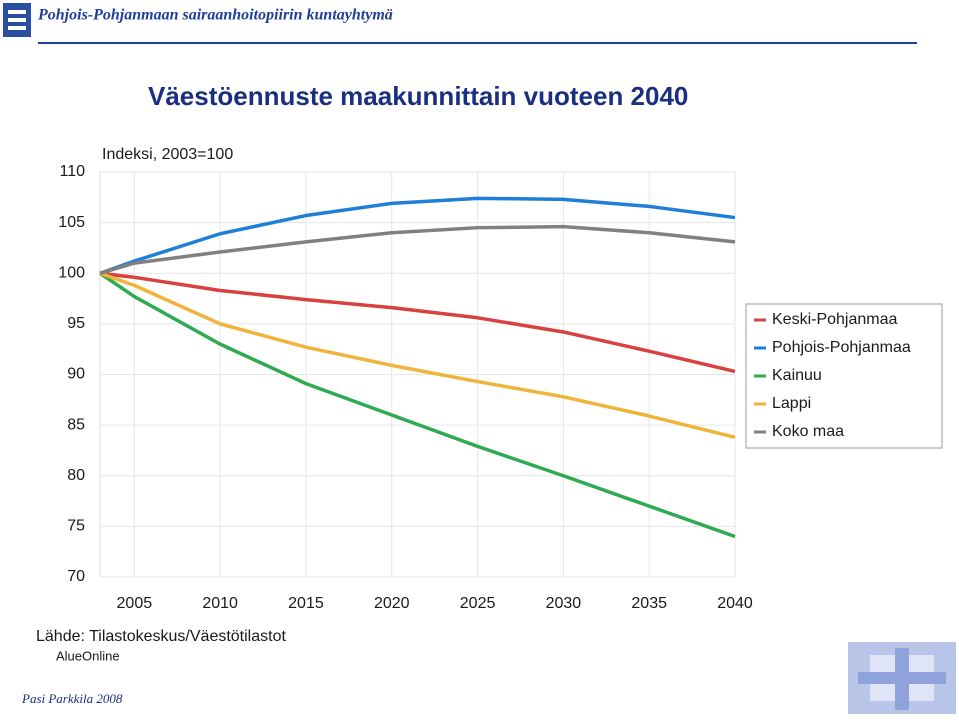 The image size is (959, 723). Describe the element at coordinates (161, 636) in the screenshot. I see `source: Lähde: Tilastokeskus/Väestötilastot` at that location.